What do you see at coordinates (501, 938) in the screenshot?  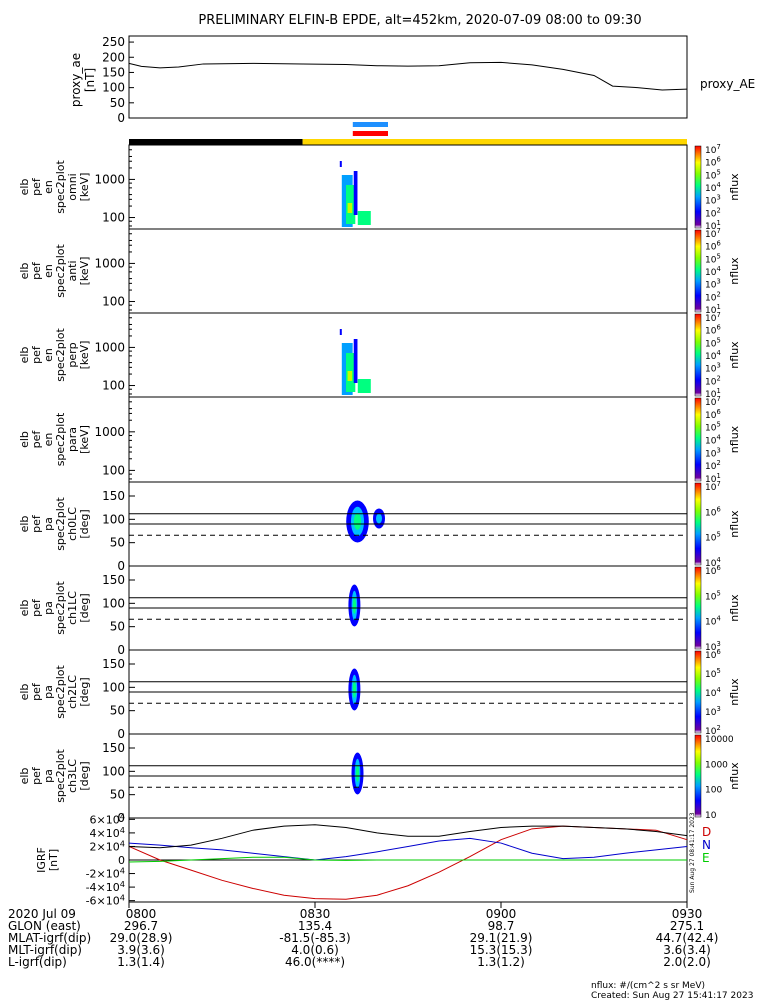 I see `x-table-value: 29.1(21.9)` at bounding box center [501, 938].